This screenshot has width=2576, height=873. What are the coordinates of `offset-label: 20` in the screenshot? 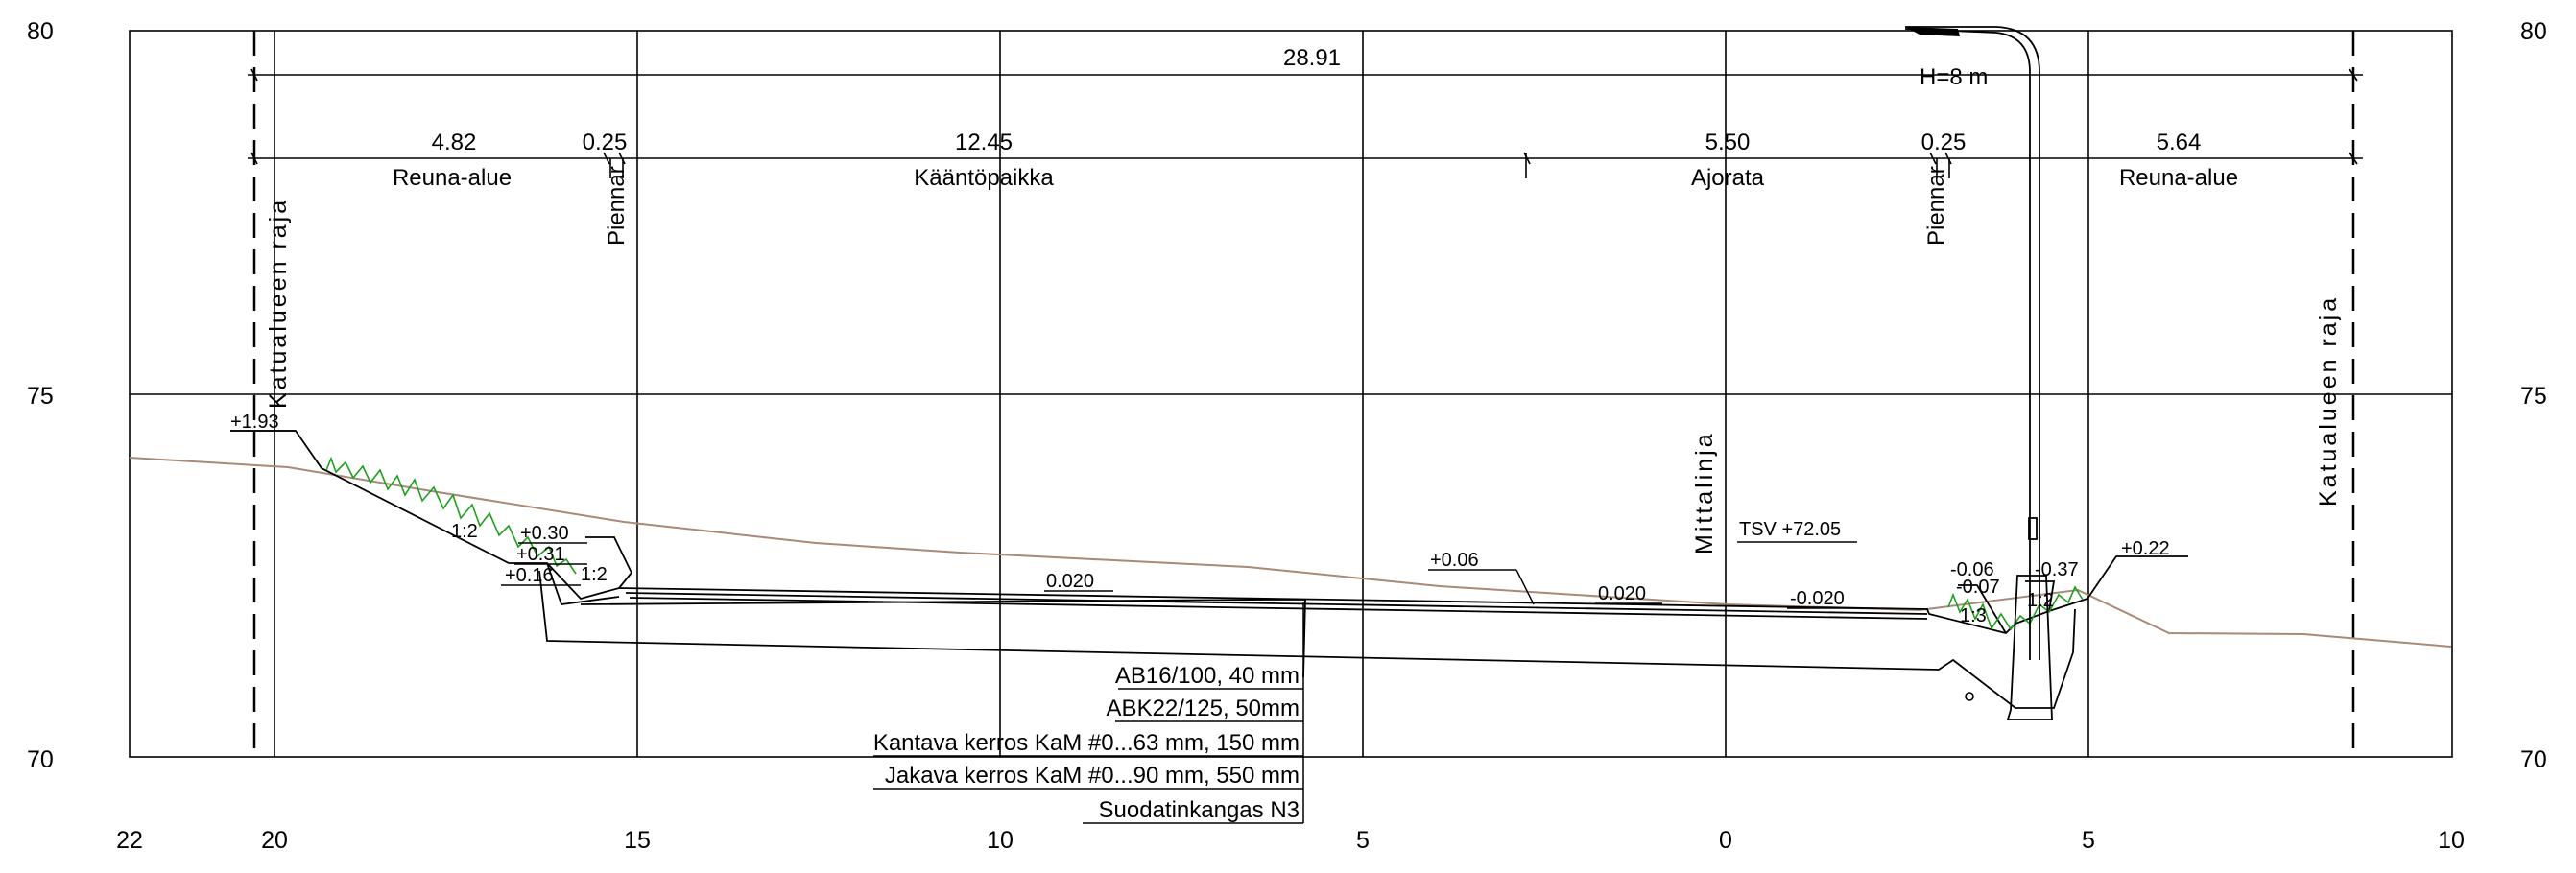 It's located at (274, 841).